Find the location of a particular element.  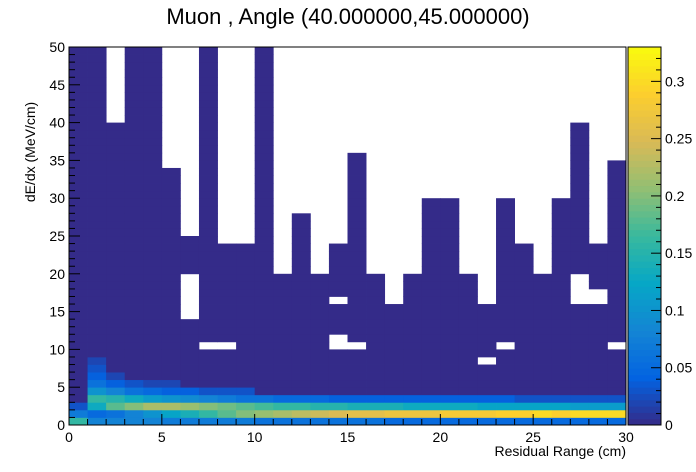

y-tick-label: 50 is located at coordinates (57, 47).